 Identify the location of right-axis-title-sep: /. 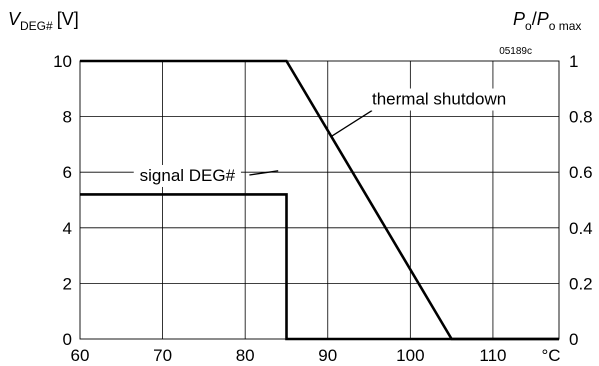
(534, 19).